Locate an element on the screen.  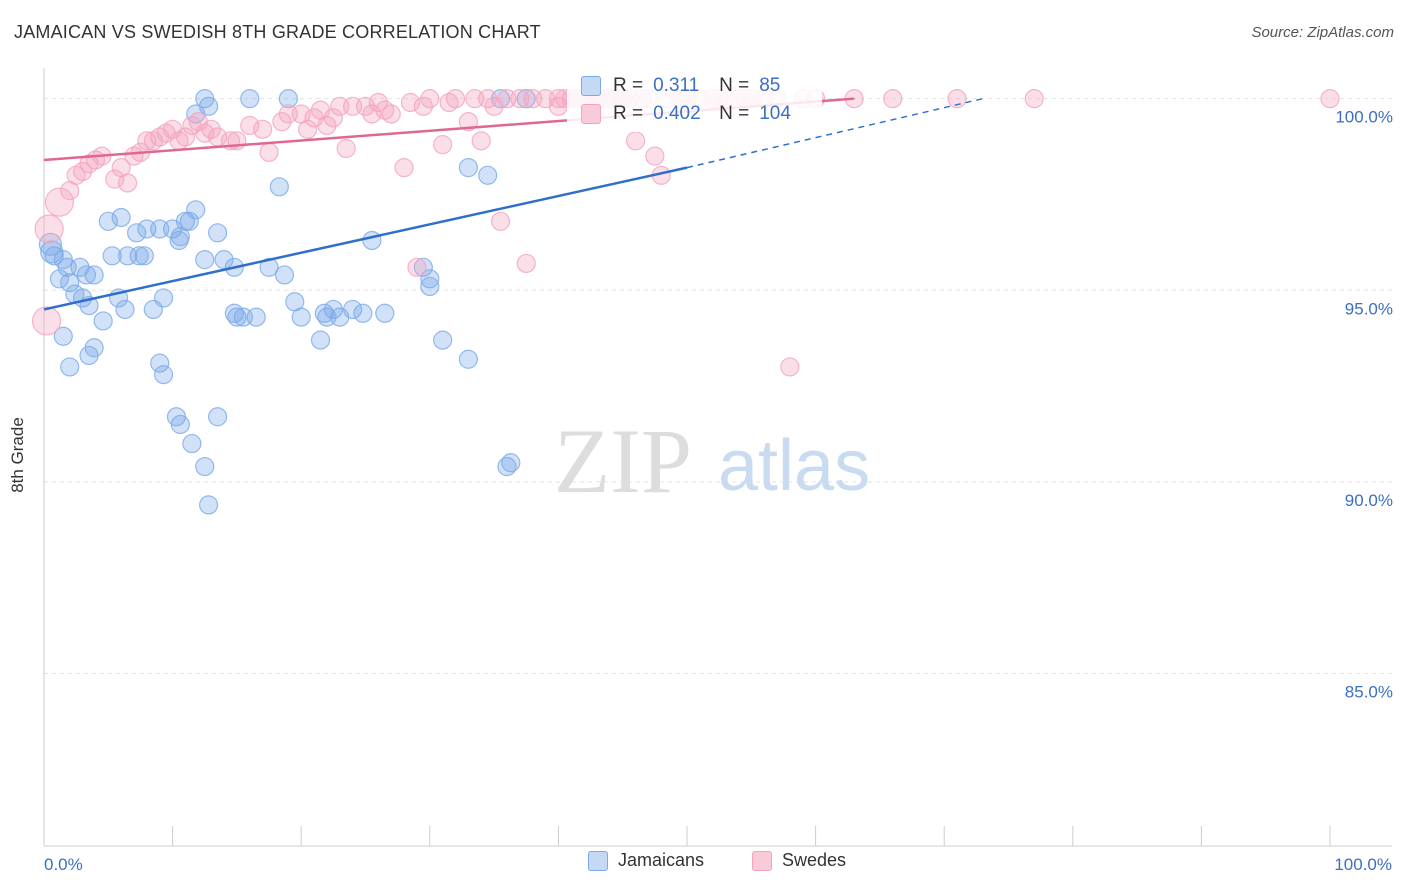
y-tick-label-95: 95.0% is located at coordinates (1369, 308).